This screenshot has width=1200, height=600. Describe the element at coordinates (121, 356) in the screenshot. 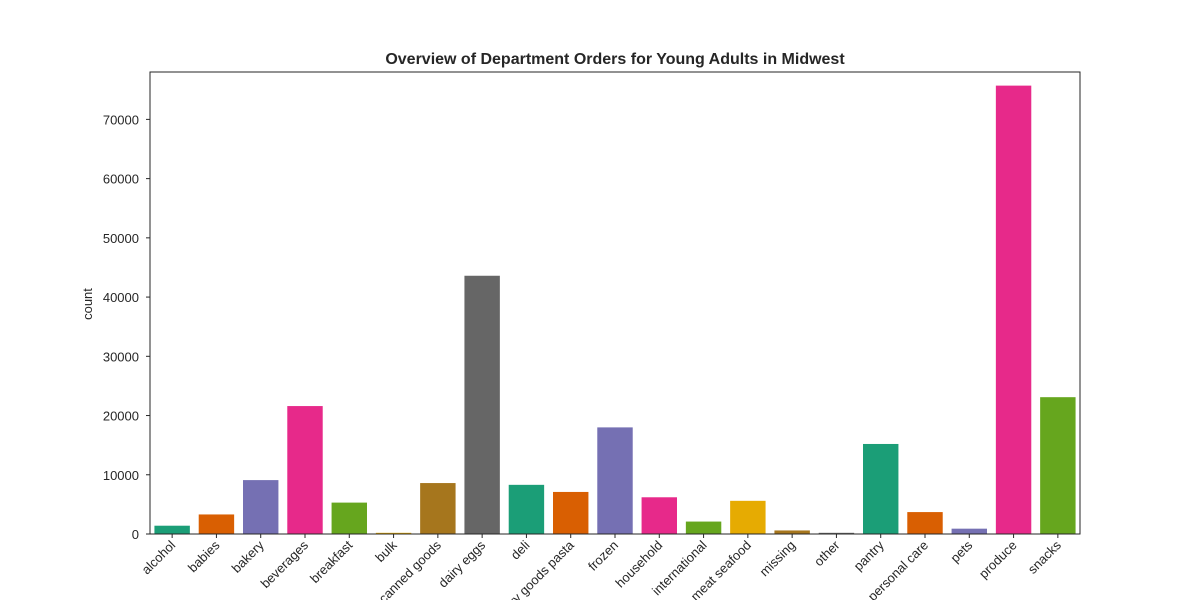

I see `y-tick-label: 30000` at that location.